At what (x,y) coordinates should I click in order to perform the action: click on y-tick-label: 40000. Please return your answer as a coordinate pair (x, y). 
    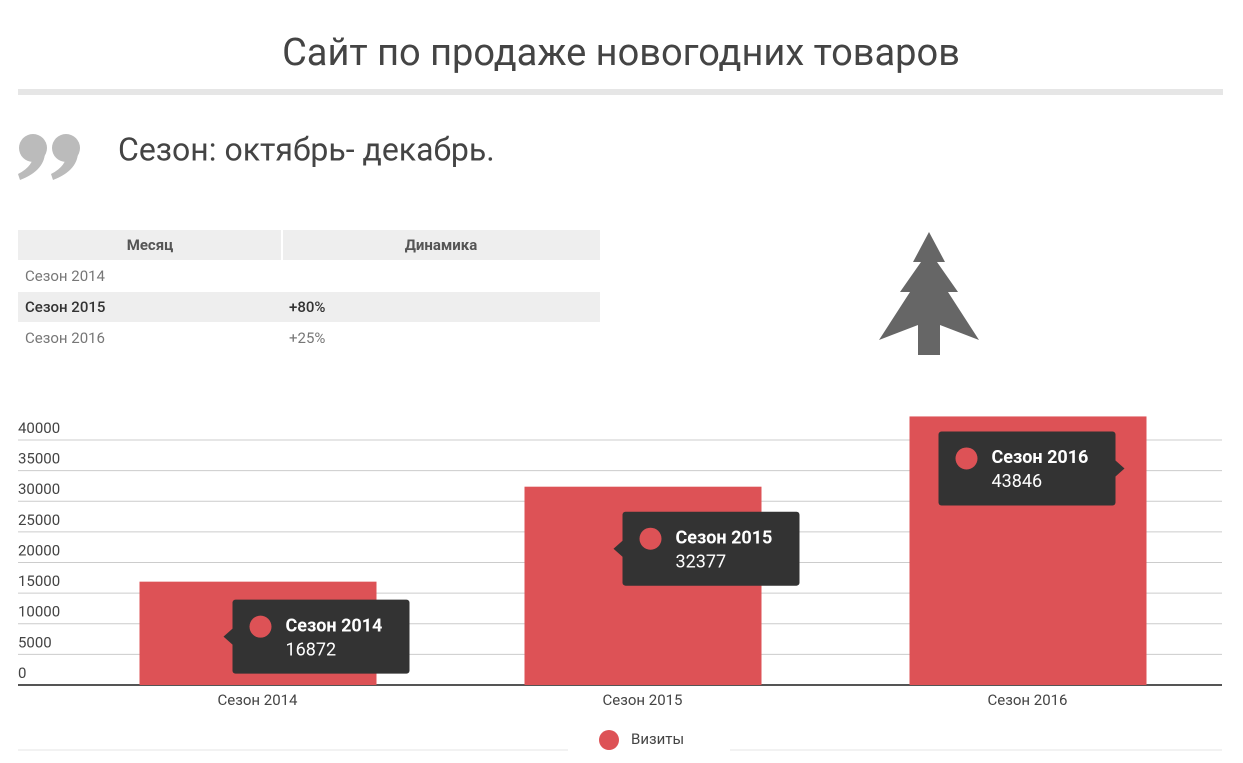
    Looking at the image, I should click on (39, 428).